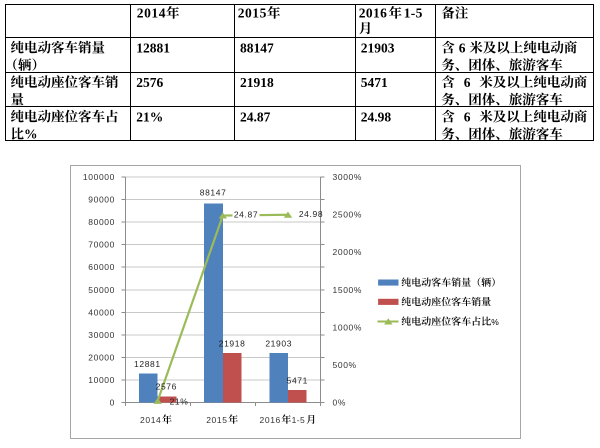  Describe the element at coordinates (345, 365) in the screenshot. I see `svg-text: 500%` at that location.